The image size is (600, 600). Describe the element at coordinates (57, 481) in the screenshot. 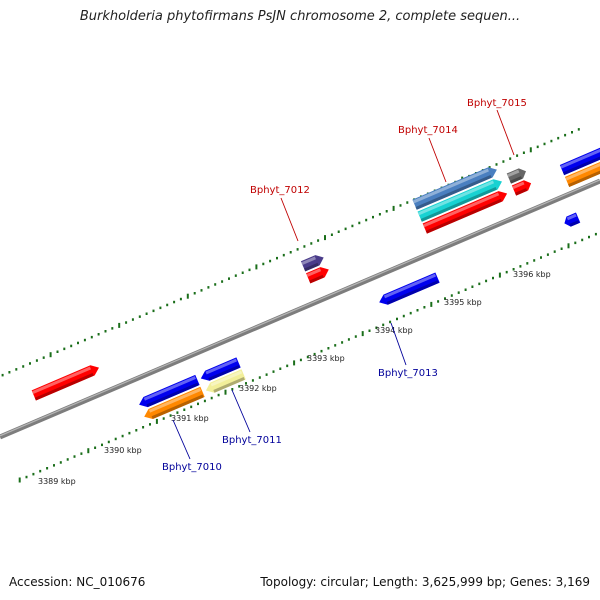

I see `tick-label-3389: 3389 kbp` at that location.